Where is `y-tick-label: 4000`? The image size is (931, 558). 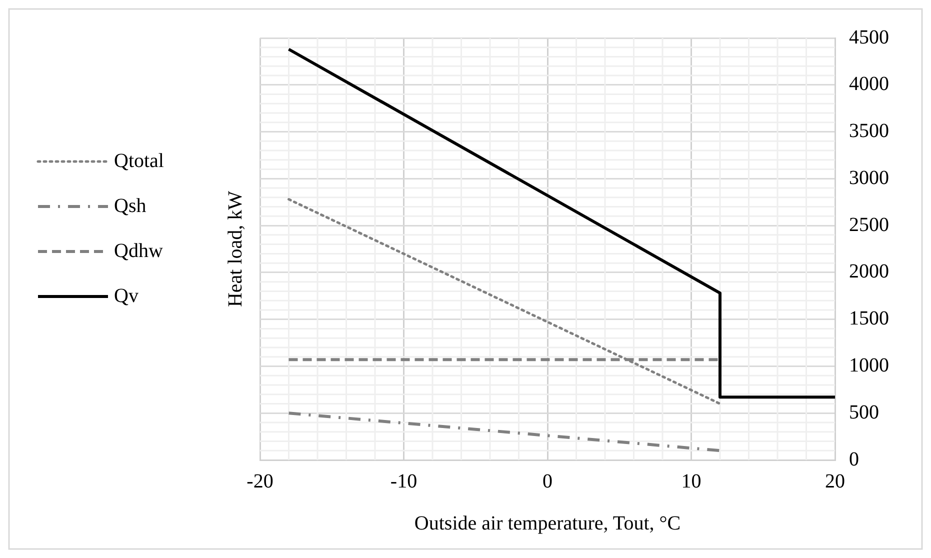
y-tick-label: 4000 is located at coordinates (869, 84).